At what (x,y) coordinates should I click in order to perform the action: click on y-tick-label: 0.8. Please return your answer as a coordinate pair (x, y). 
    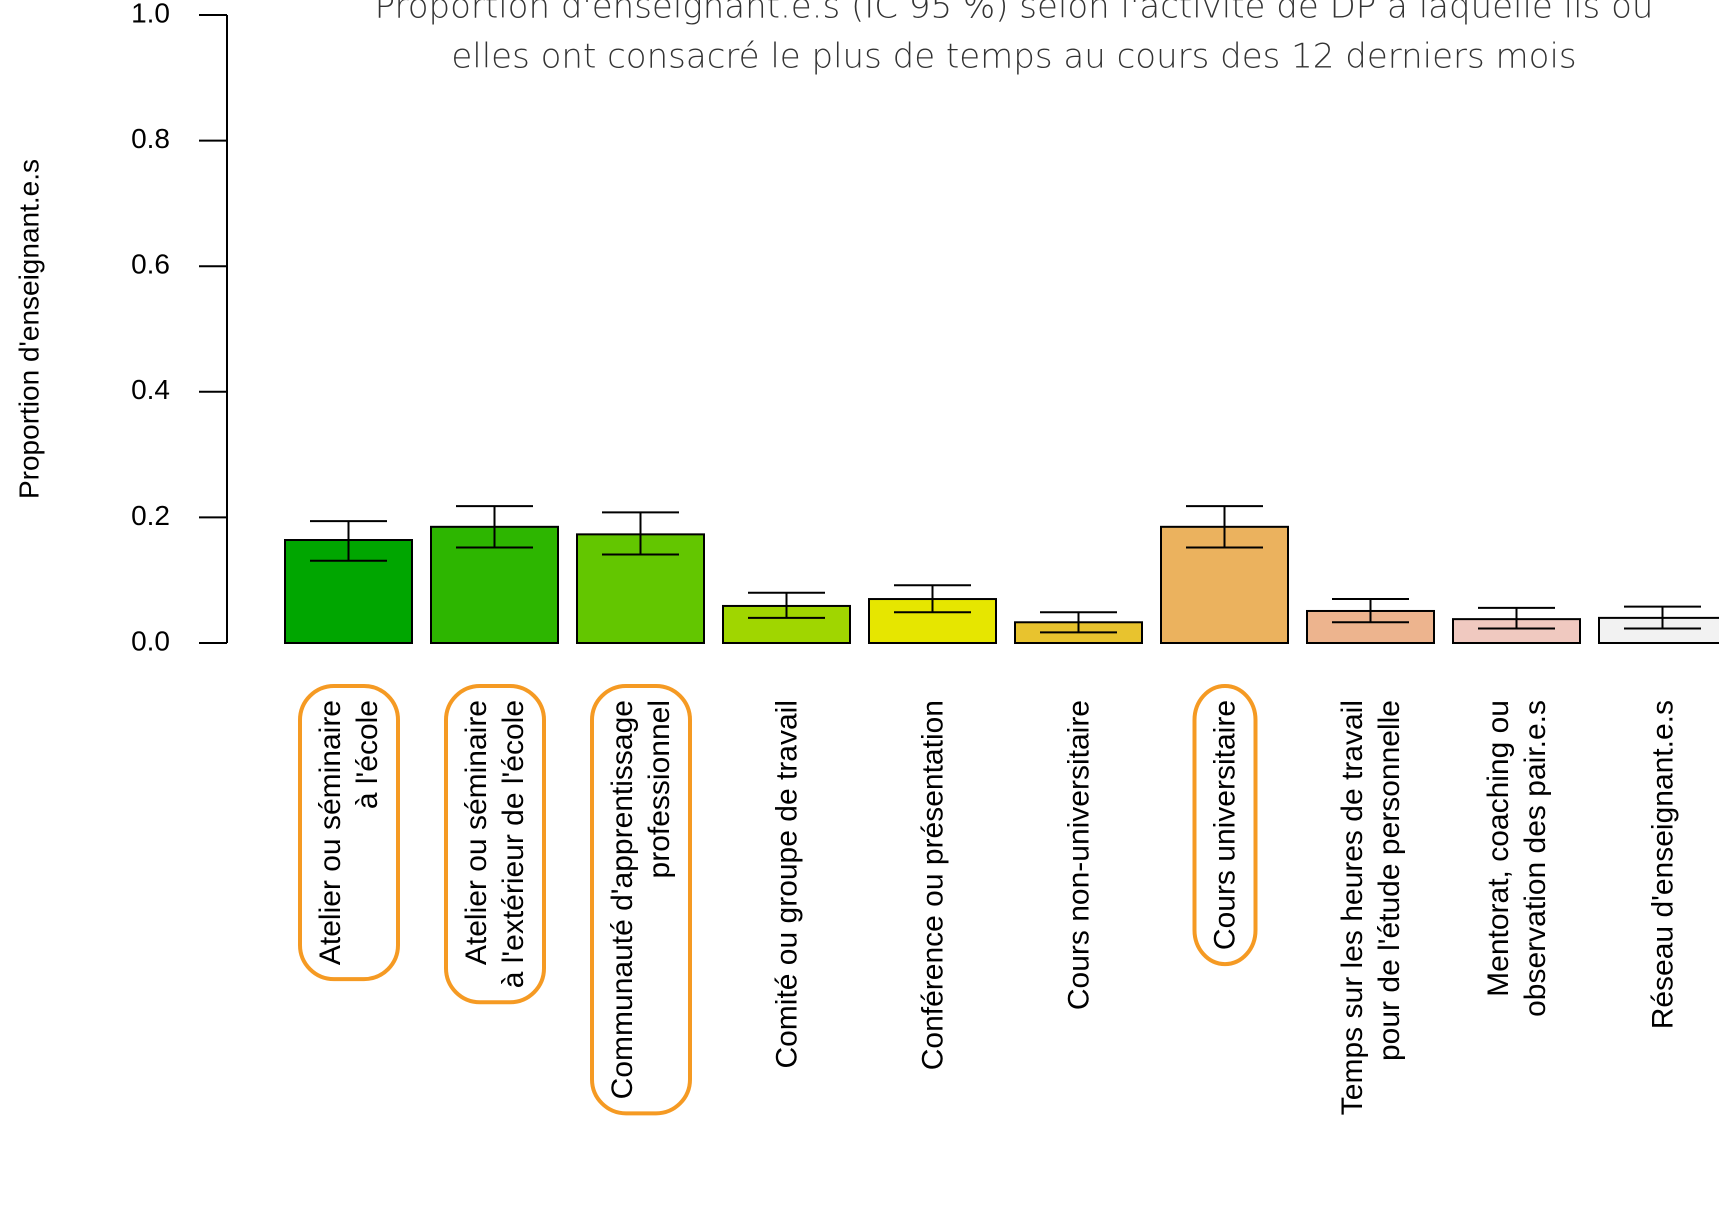
    Looking at the image, I should click on (150, 138).